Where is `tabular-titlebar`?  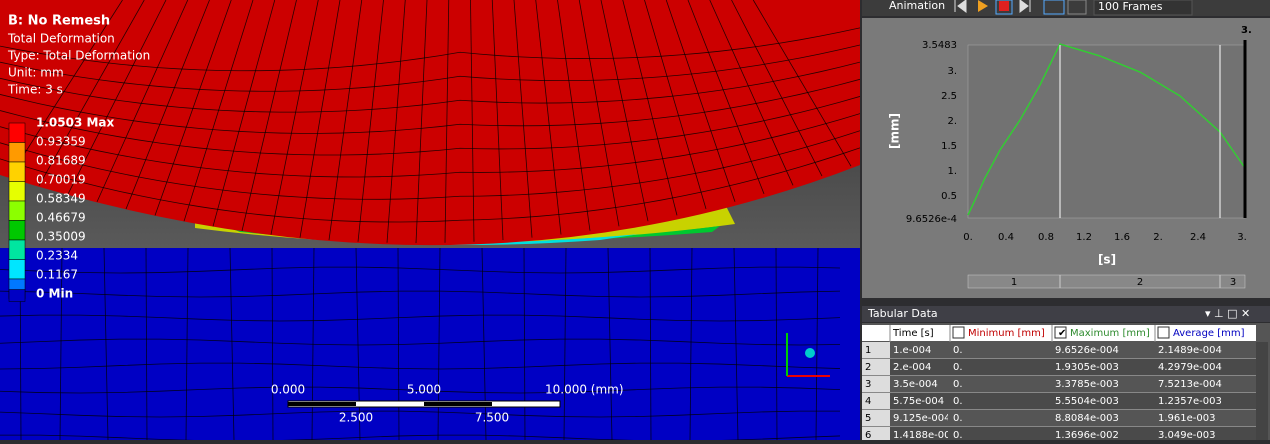 tabular-titlebar is located at coordinates (1066, 314).